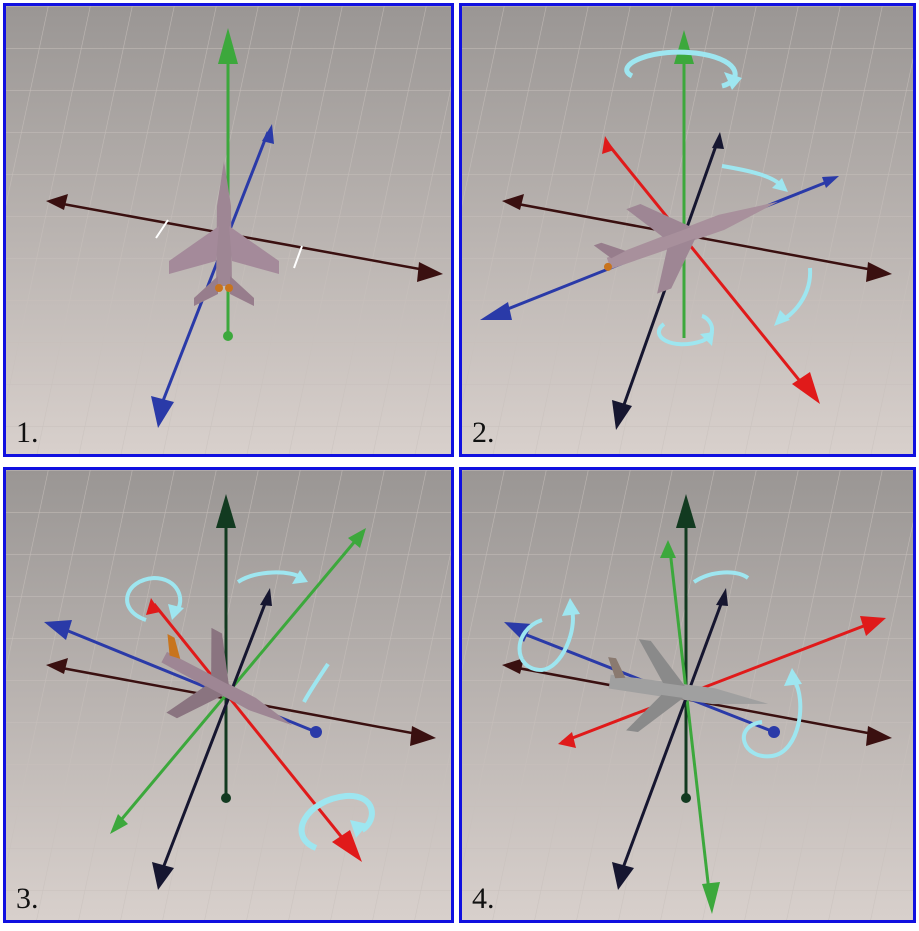 The height and width of the screenshot is (931, 919). What do you see at coordinates (27, 898) in the screenshot?
I see `panel-label: 3.` at bounding box center [27, 898].